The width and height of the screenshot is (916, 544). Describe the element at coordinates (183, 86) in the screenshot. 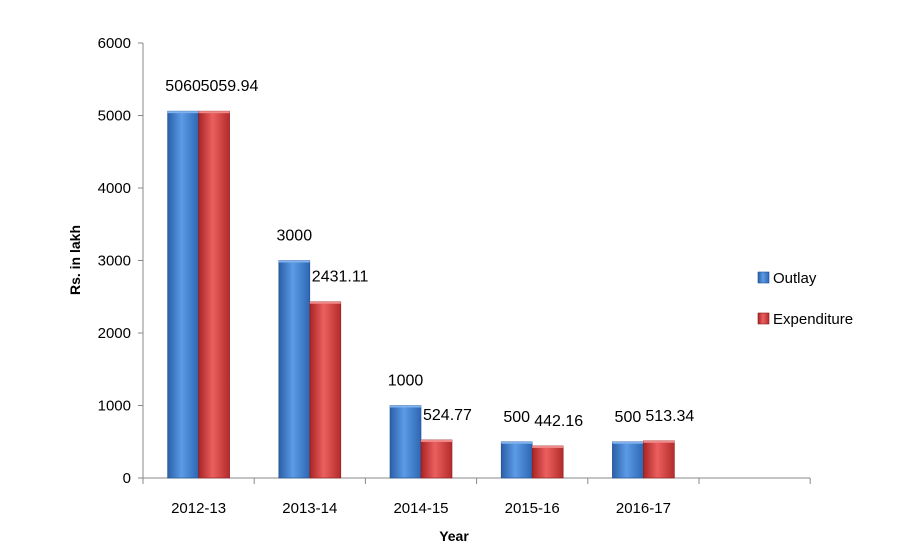

I see `data-label-outlay: 5060` at that location.